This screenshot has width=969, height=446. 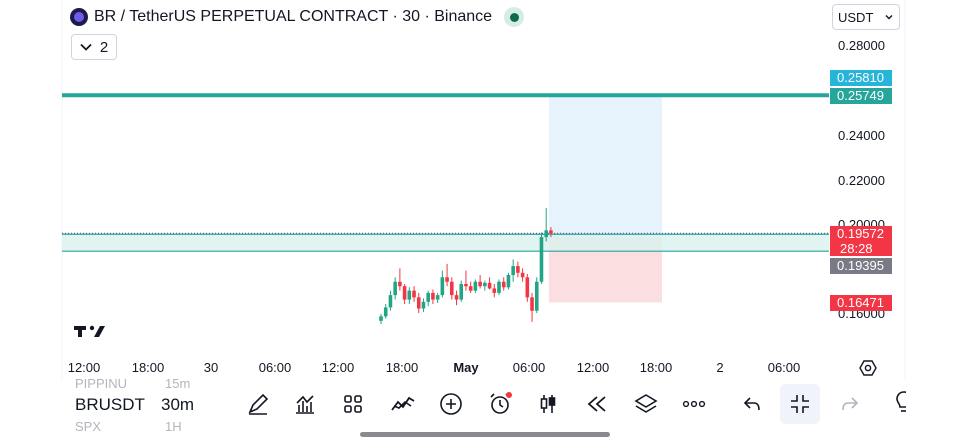 What do you see at coordinates (211, 367) in the screenshot?
I see `time-tick: 30` at bounding box center [211, 367].